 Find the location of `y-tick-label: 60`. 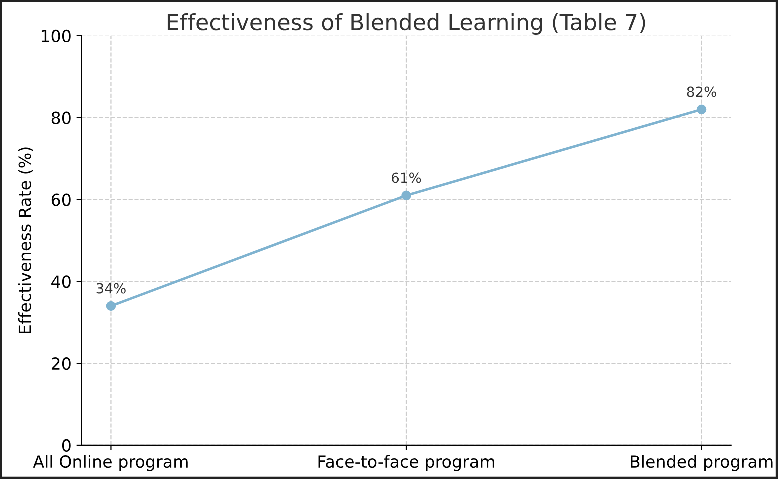

y-tick-label: 60 is located at coordinates (61, 200).